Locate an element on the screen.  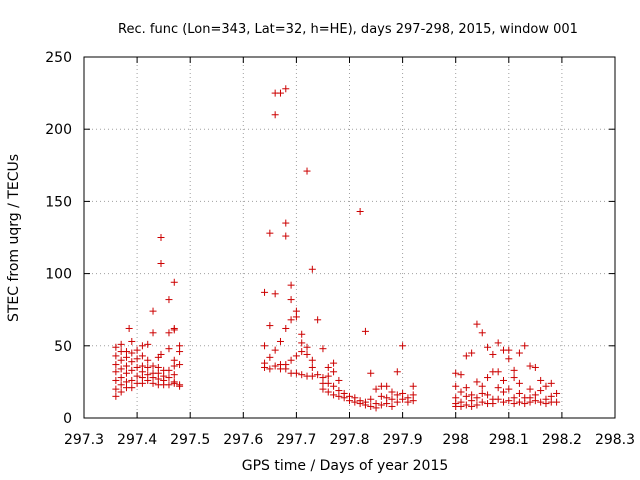
x-tick-label: 297.6 is located at coordinates (243, 440).